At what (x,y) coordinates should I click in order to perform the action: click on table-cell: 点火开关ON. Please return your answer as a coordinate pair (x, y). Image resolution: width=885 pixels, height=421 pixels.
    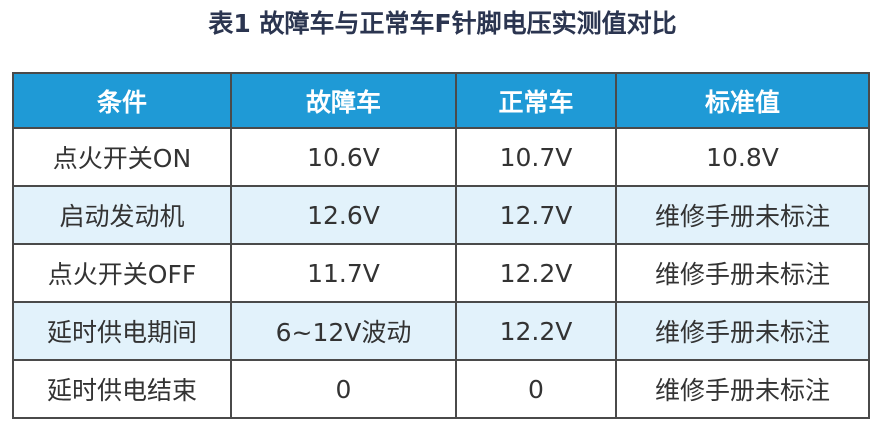
    Looking at the image, I should click on (122, 157).